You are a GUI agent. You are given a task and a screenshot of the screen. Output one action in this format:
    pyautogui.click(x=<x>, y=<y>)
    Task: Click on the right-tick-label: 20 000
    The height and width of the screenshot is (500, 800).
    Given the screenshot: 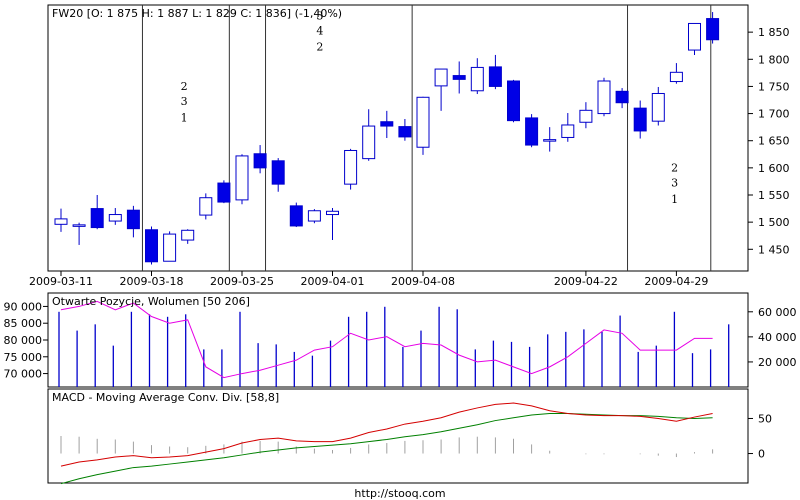 What is the action you would take?
    pyautogui.click(x=777, y=362)
    